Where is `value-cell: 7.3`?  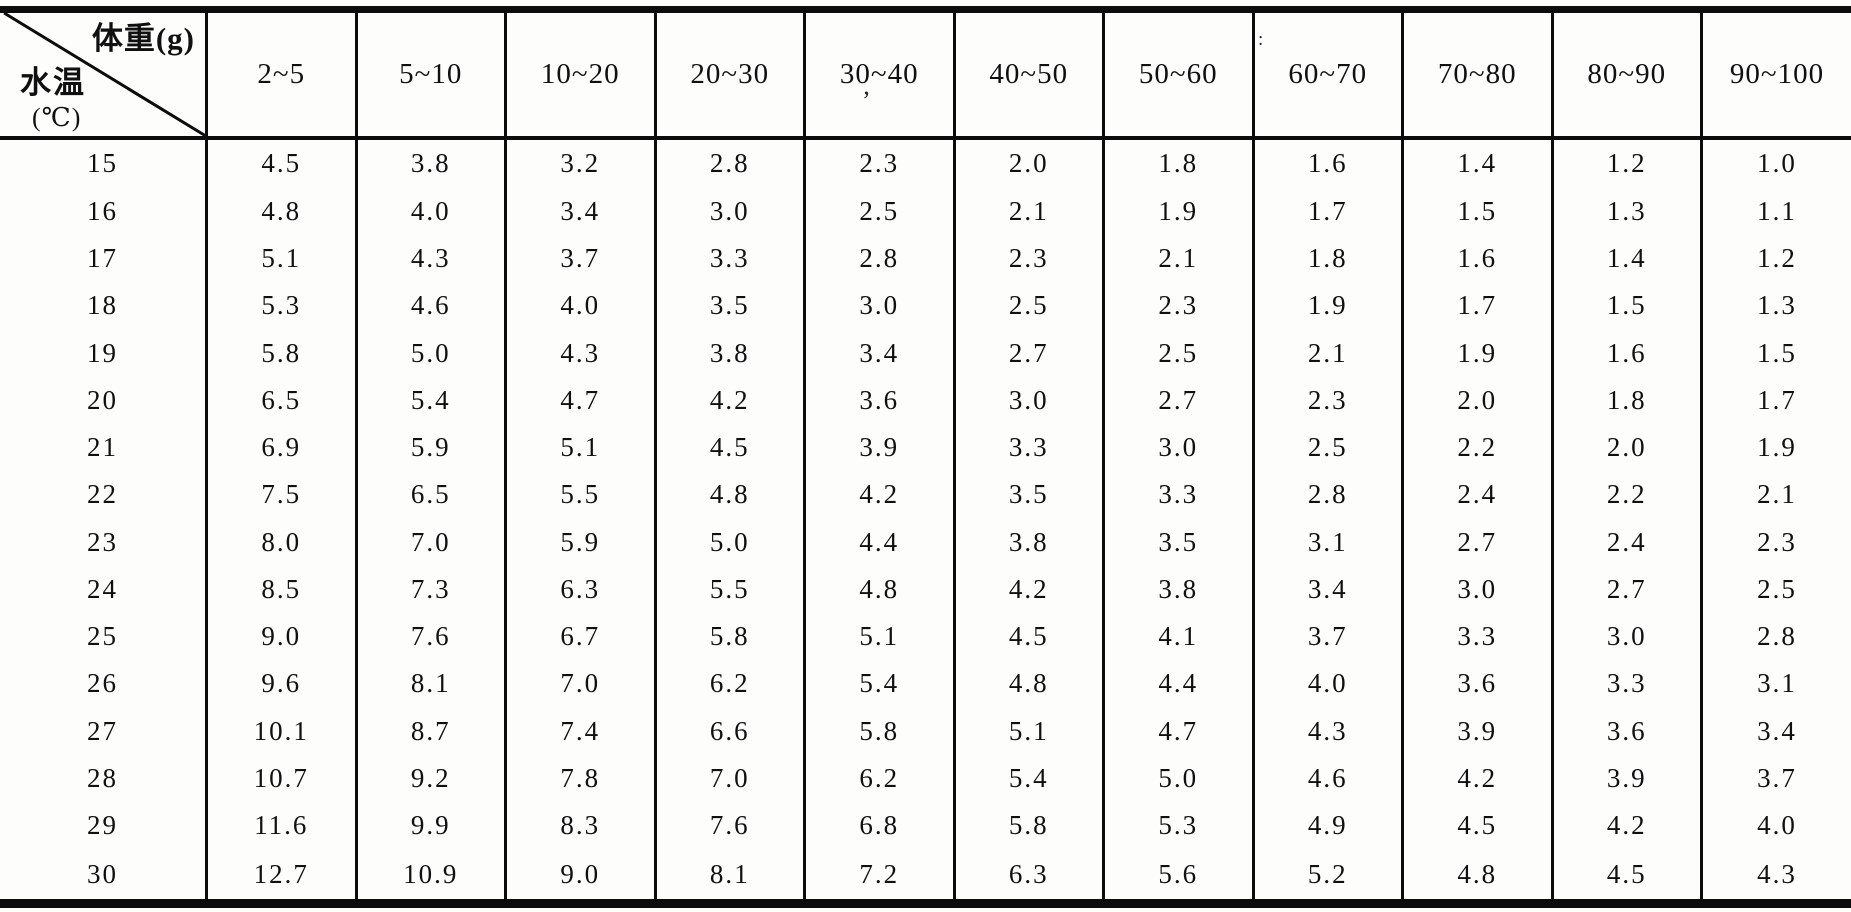
value-cell: 7.3 is located at coordinates (430, 589).